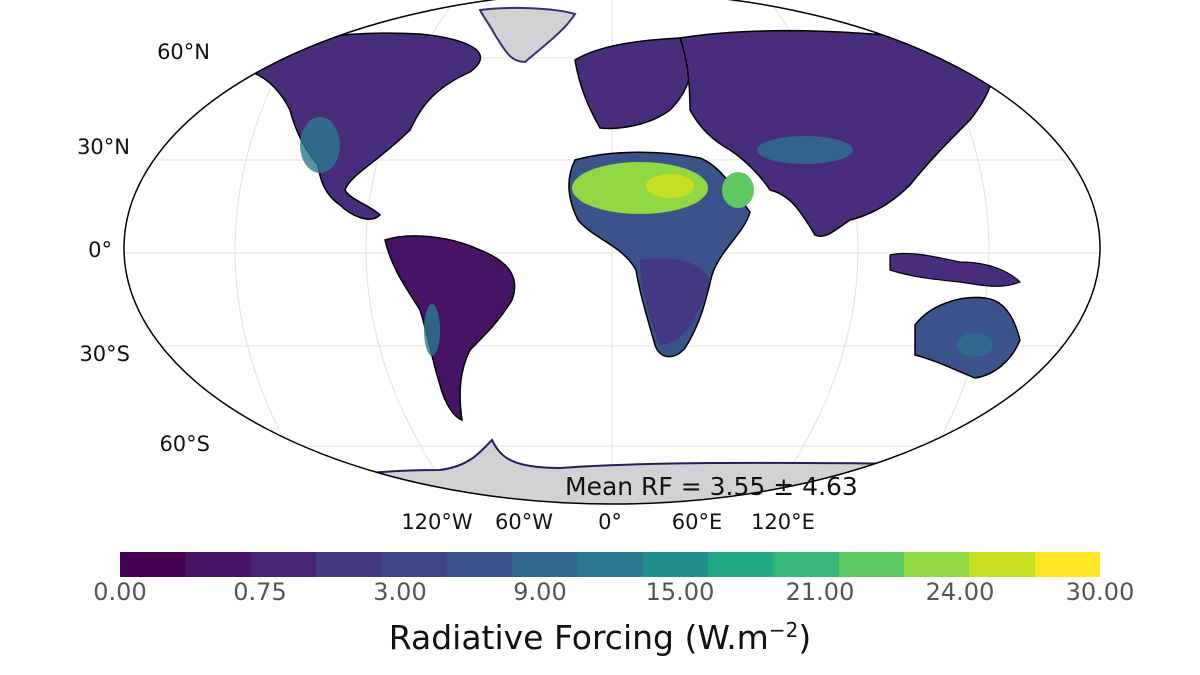 This screenshot has height=675, width=1200. What do you see at coordinates (1100, 592) in the screenshot?
I see `colorbar-tick: 30.00` at bounding box center [1100, 592].